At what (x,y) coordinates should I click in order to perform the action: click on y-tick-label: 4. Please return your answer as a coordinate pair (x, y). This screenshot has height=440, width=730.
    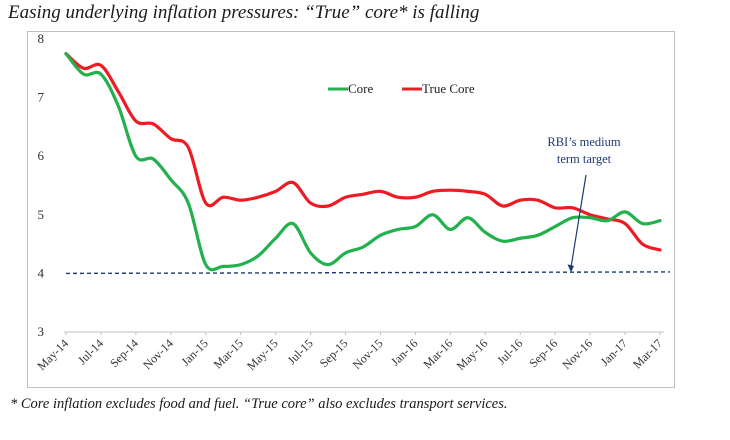
    Looking at the image, I should click on (41, 272).